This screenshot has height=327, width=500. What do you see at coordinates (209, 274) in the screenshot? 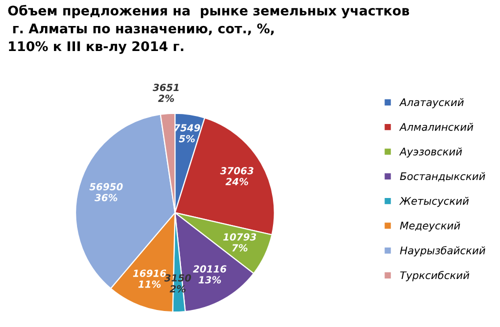
I see `data-label: 20116 13%` at bounding box center [209, 274].